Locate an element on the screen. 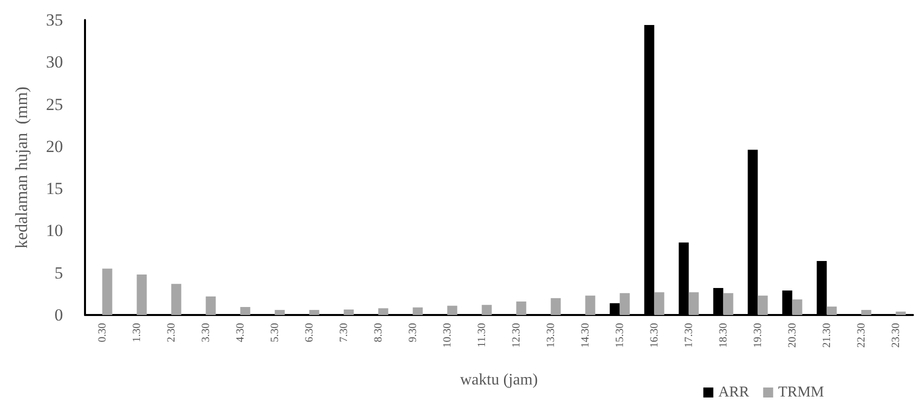 The height and width of the screenshot is (407, 919). y-axis-title: kedalaman hujan (mm) is located at coordinates (21, 167).